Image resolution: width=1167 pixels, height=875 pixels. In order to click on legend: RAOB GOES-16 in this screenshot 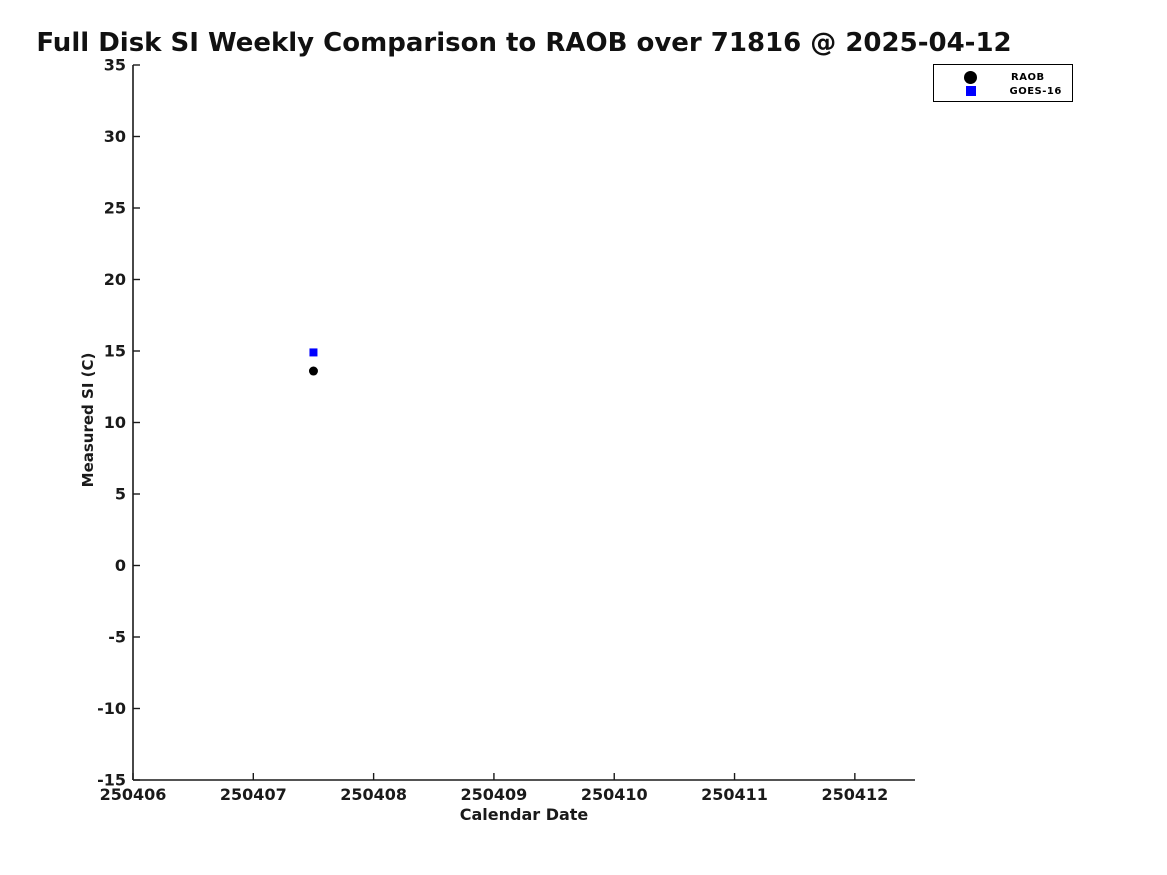, I will do `click(1003, 83)`.